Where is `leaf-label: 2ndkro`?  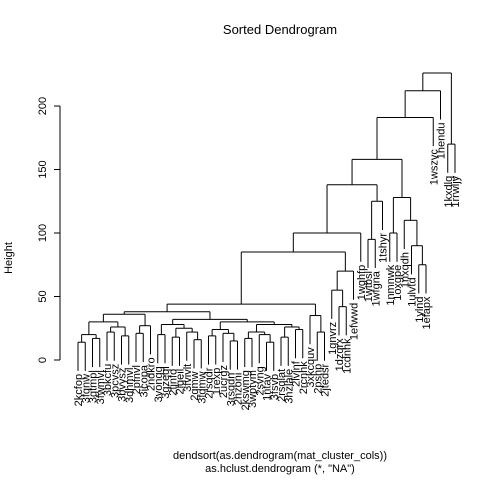
leaf-label: 2ndkro is located at coordinates (152, 374).